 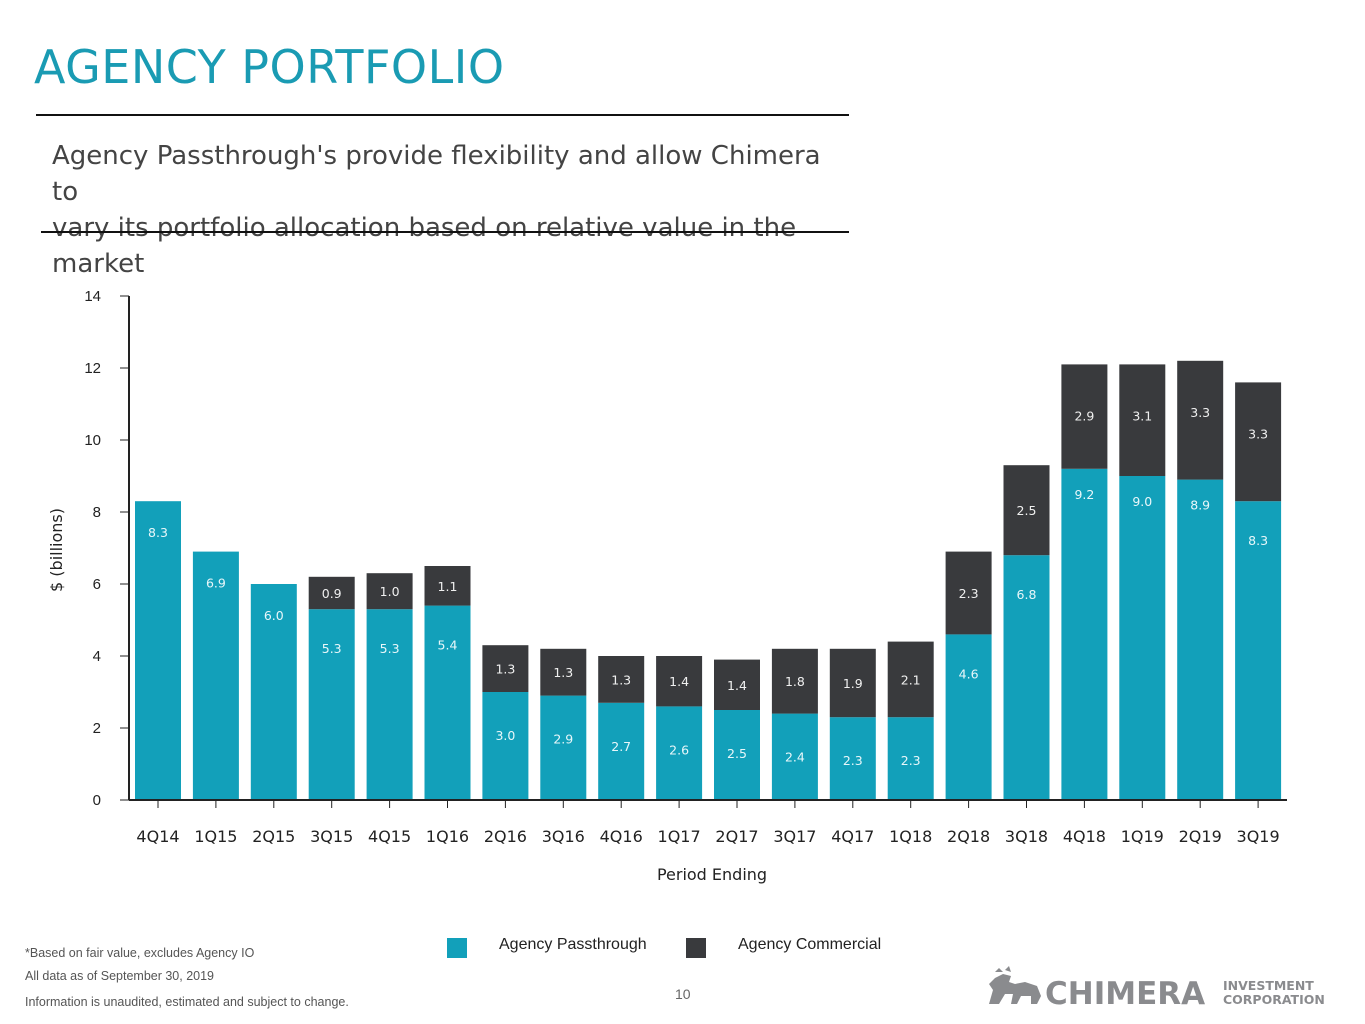 I want to click on bar-commercial-1Q18, so click(x=910, y=679).